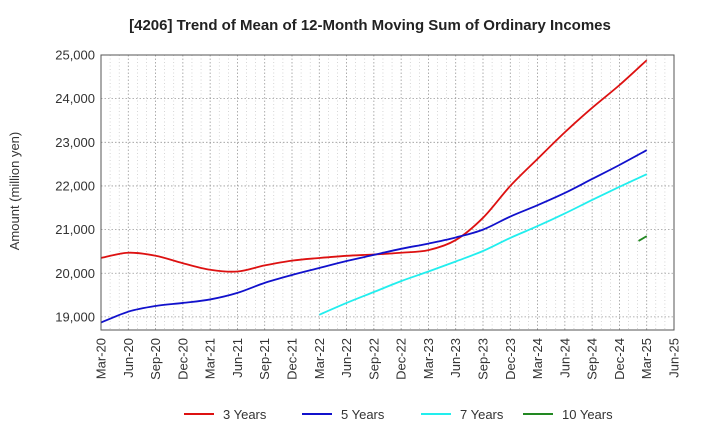  I want to click on series-line-10-years, so click(643, 238).